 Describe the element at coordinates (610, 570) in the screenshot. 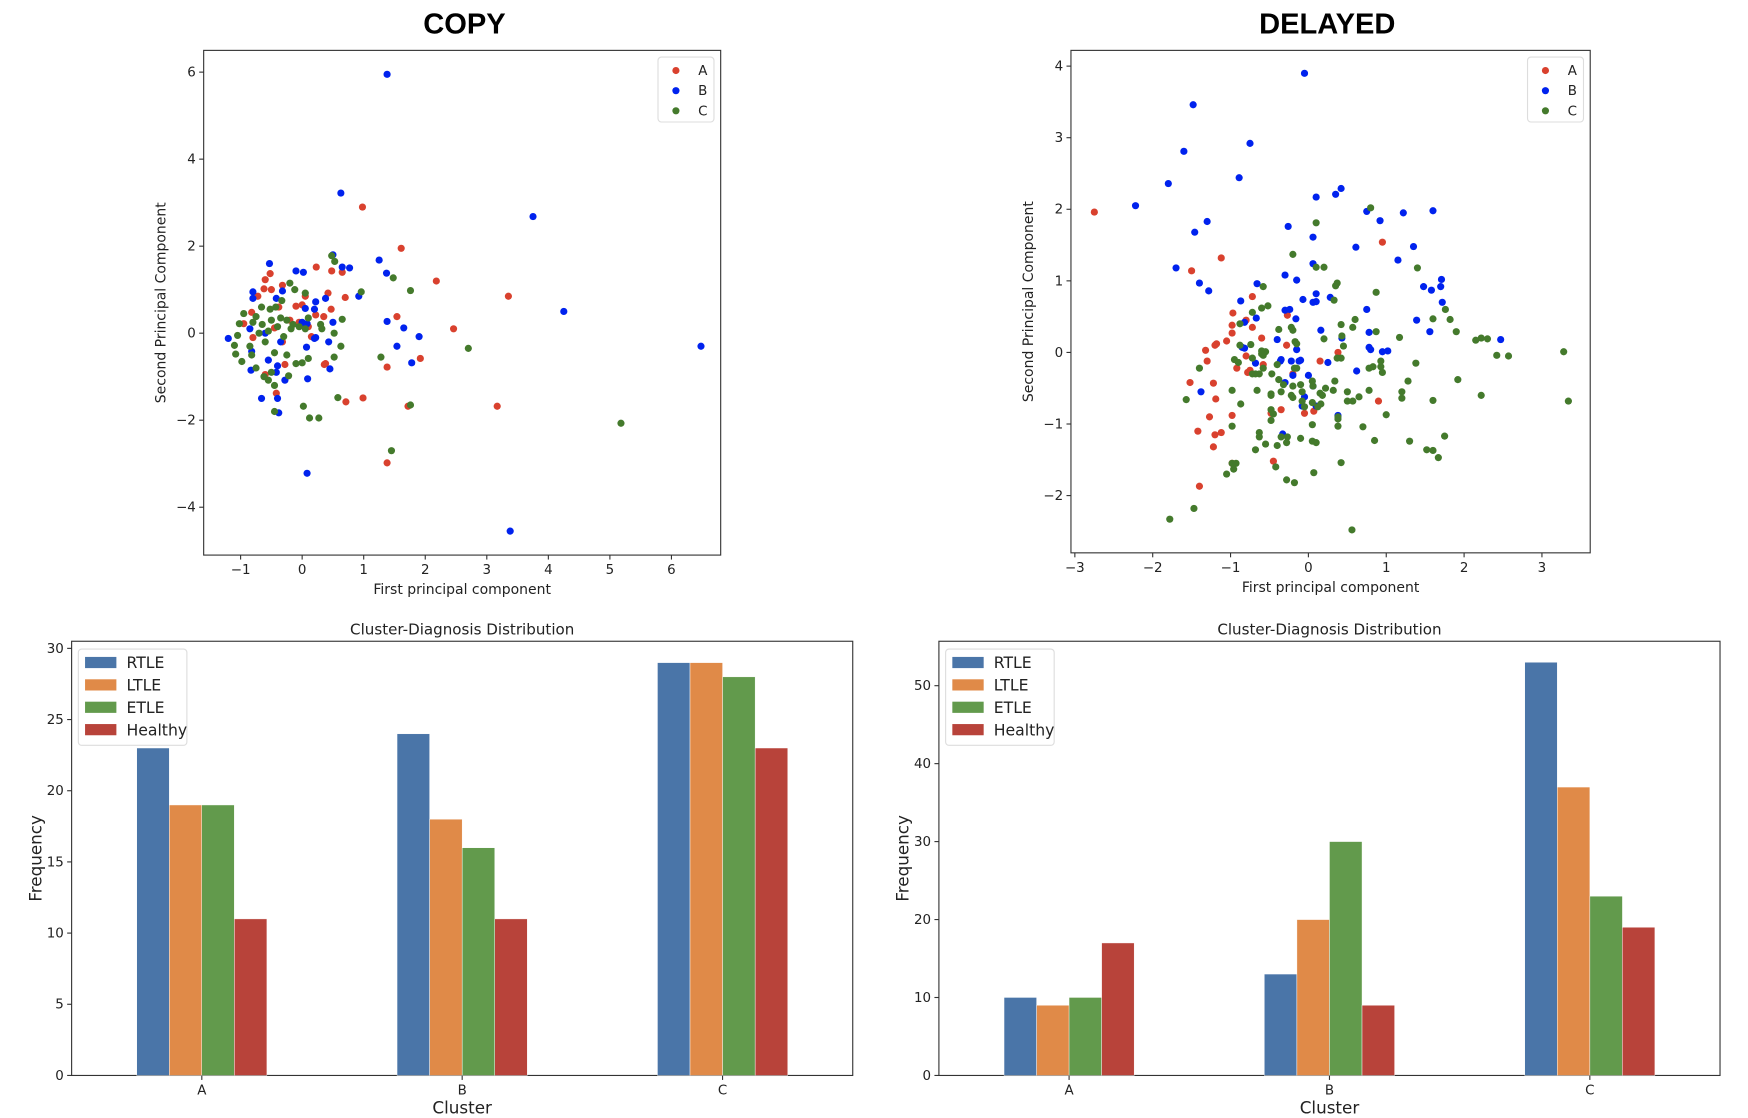

I see `x-tick-label: 5` at that location.